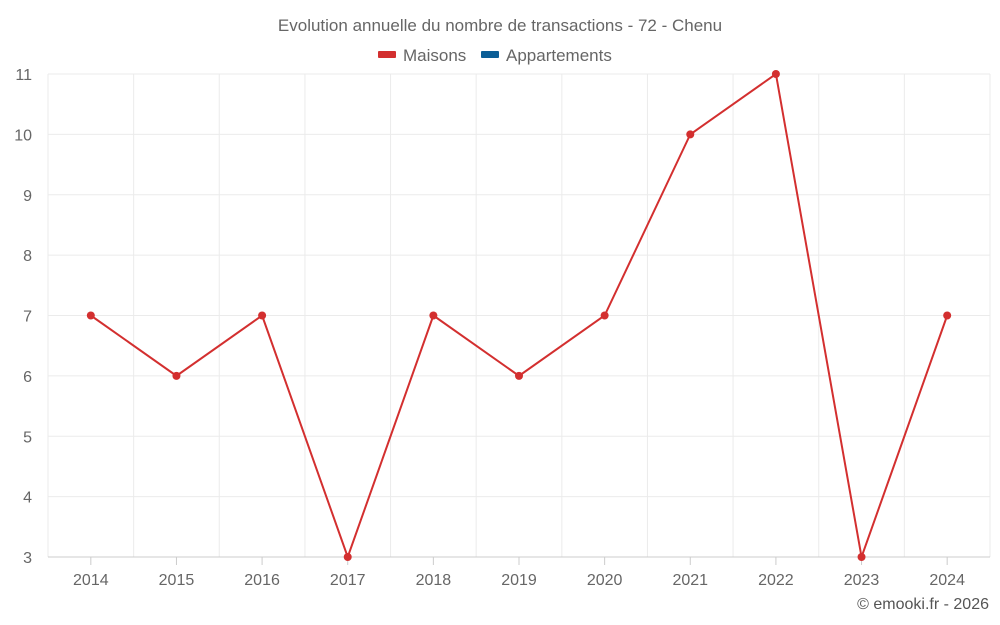  Describe the element at coordinates (262, 580) in the screenshot. I see `x-tick-label: 2016` at that location.